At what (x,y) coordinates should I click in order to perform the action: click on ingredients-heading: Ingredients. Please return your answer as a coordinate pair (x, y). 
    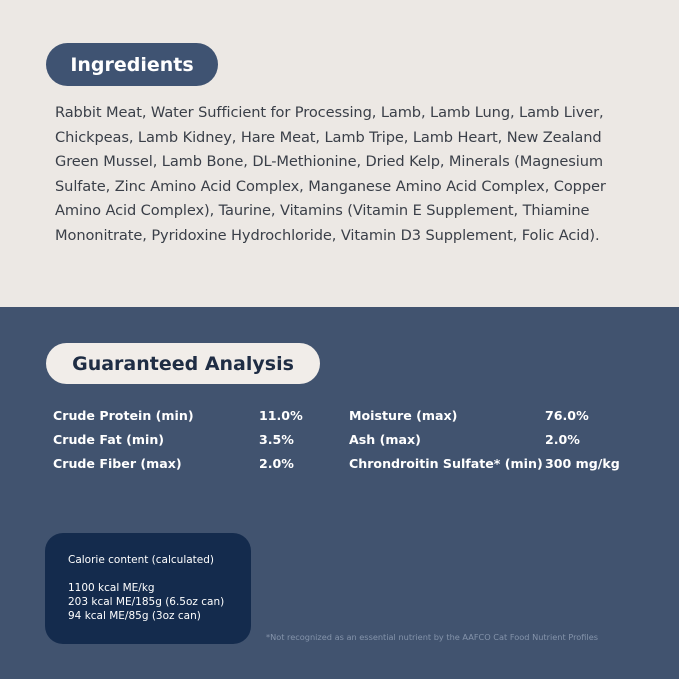
    Looking at the image, I should click on (132, 64).